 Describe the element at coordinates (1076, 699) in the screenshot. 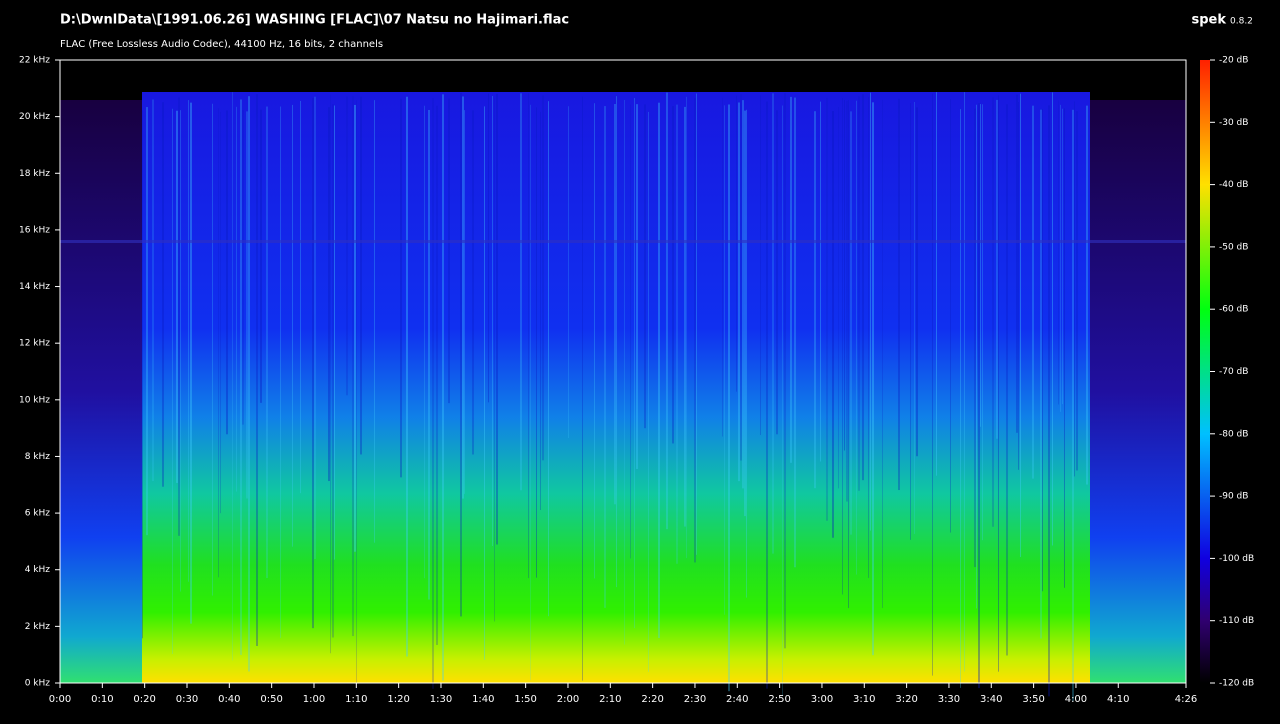

I see `x-tick-label: 4:00` at that location.